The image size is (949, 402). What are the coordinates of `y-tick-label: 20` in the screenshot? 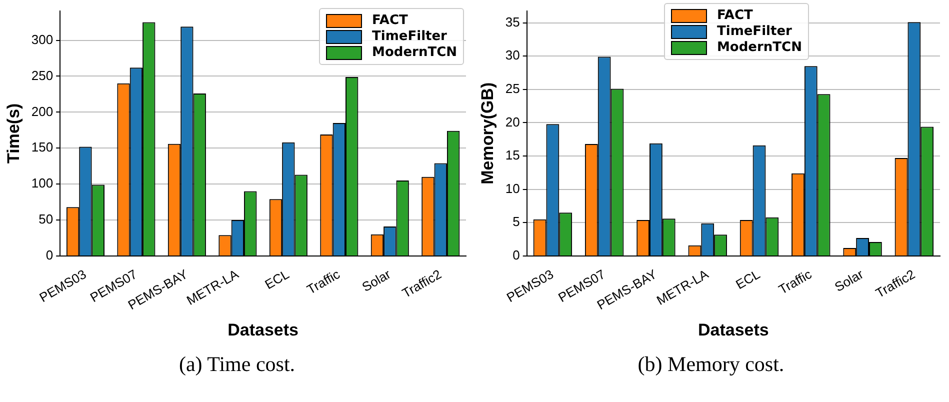 It's located at (512, 122).